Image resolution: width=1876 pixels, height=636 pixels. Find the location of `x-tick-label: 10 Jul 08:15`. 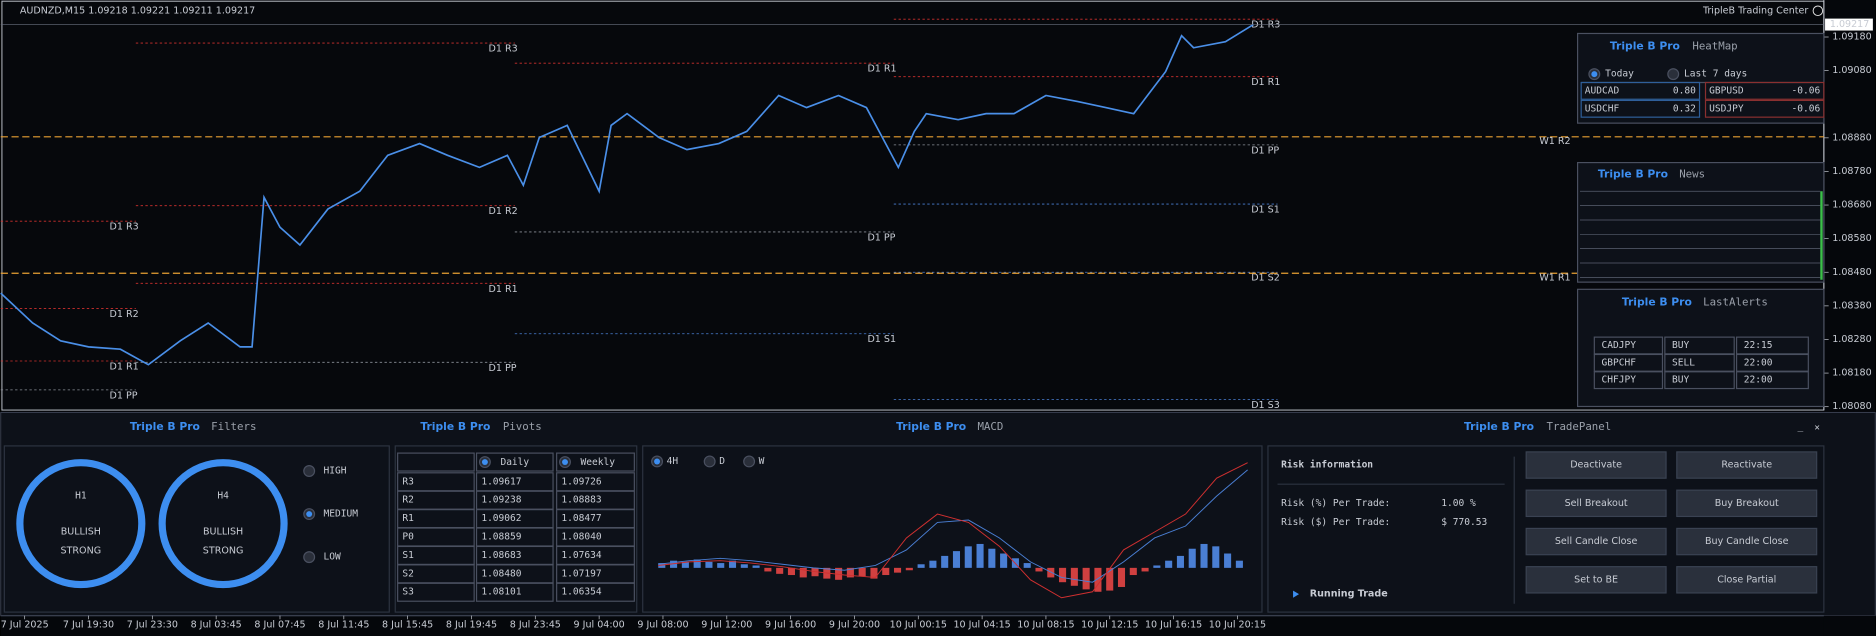

x-tick-label: 10 Jul 08:15 is located at coordinates (1045, 625).